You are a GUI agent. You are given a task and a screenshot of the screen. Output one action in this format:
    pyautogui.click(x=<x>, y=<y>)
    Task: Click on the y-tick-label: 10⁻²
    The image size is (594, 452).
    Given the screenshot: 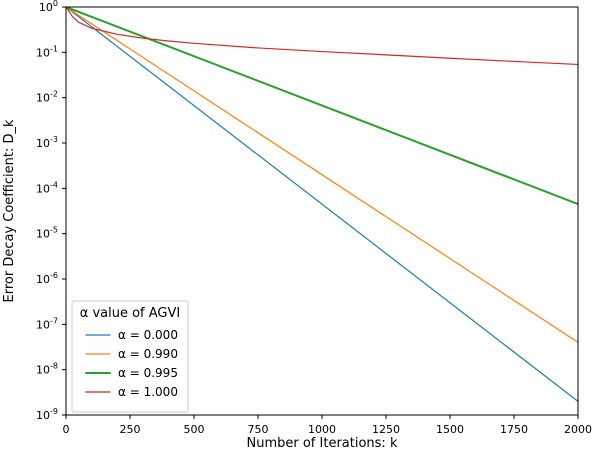 What is the action you would take?
    pyautogui.click(x=47, y=97)
    